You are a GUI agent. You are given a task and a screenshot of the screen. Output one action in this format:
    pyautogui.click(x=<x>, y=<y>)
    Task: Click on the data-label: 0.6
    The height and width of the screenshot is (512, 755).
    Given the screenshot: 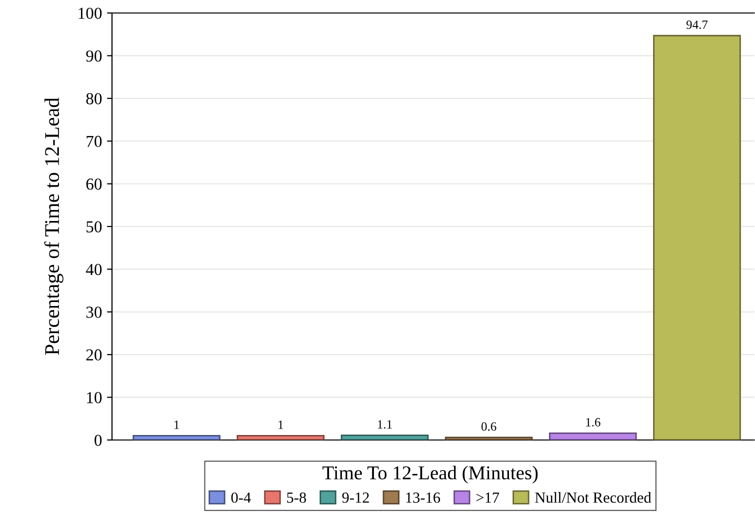 What is the action you would take?
    pyautogui.click(x=488, y=426)
    